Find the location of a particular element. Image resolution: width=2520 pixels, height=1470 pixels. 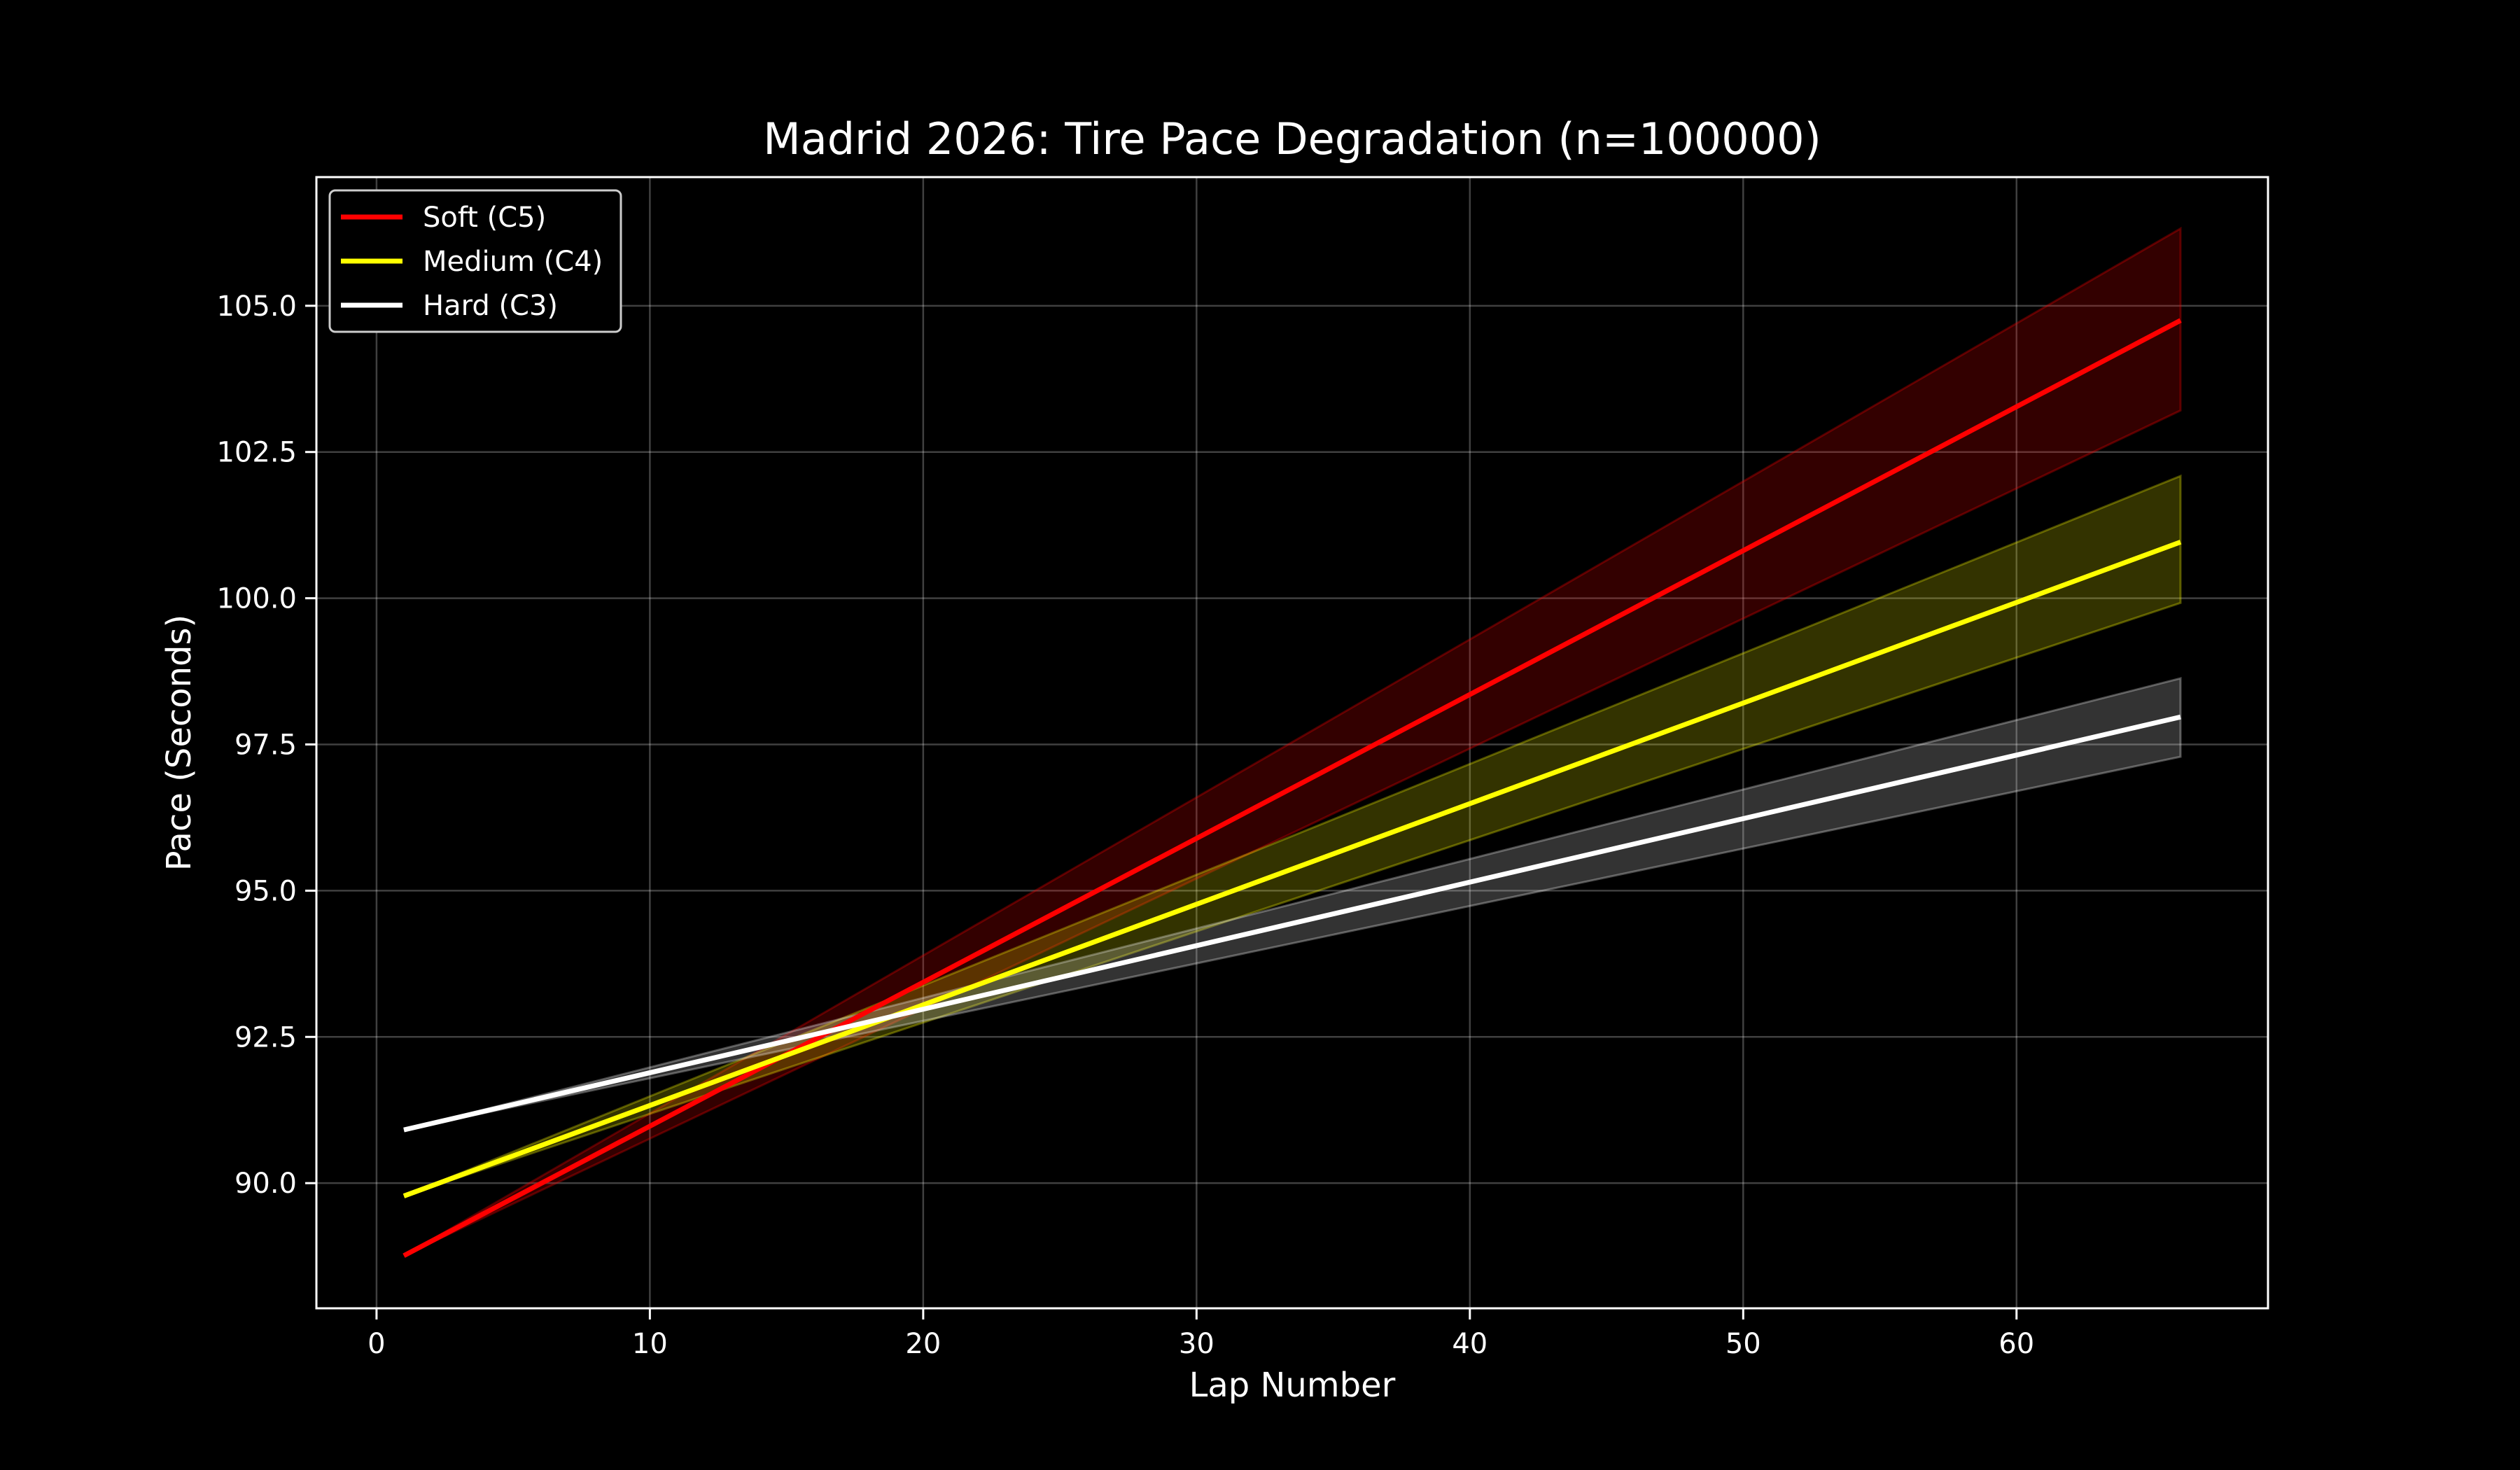

y-axis-label: Pace (Seconds) is located at coordinates (179, 743).